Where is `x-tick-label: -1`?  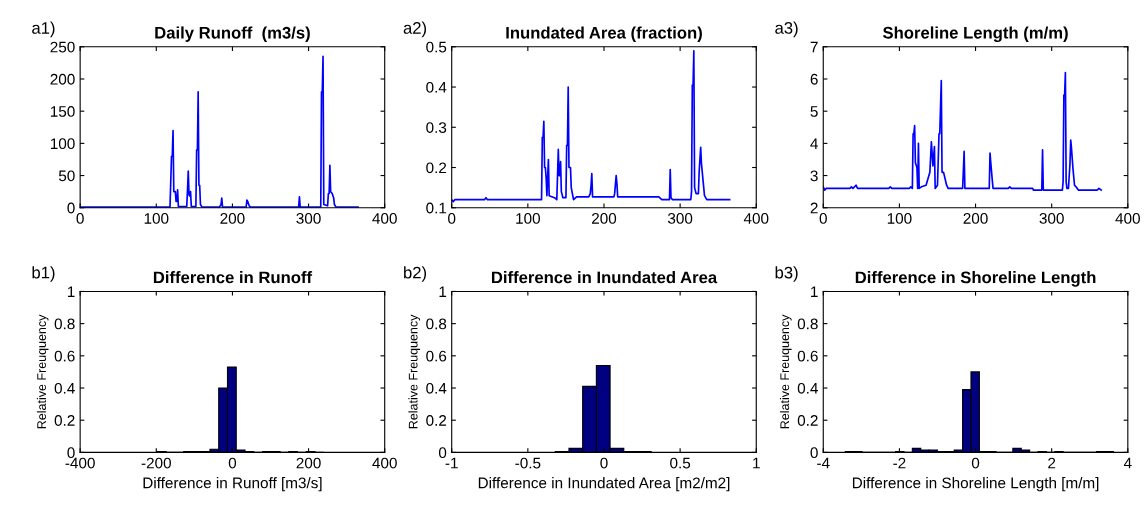
x-tick-label: -1 is located at coordinates (451, 463).